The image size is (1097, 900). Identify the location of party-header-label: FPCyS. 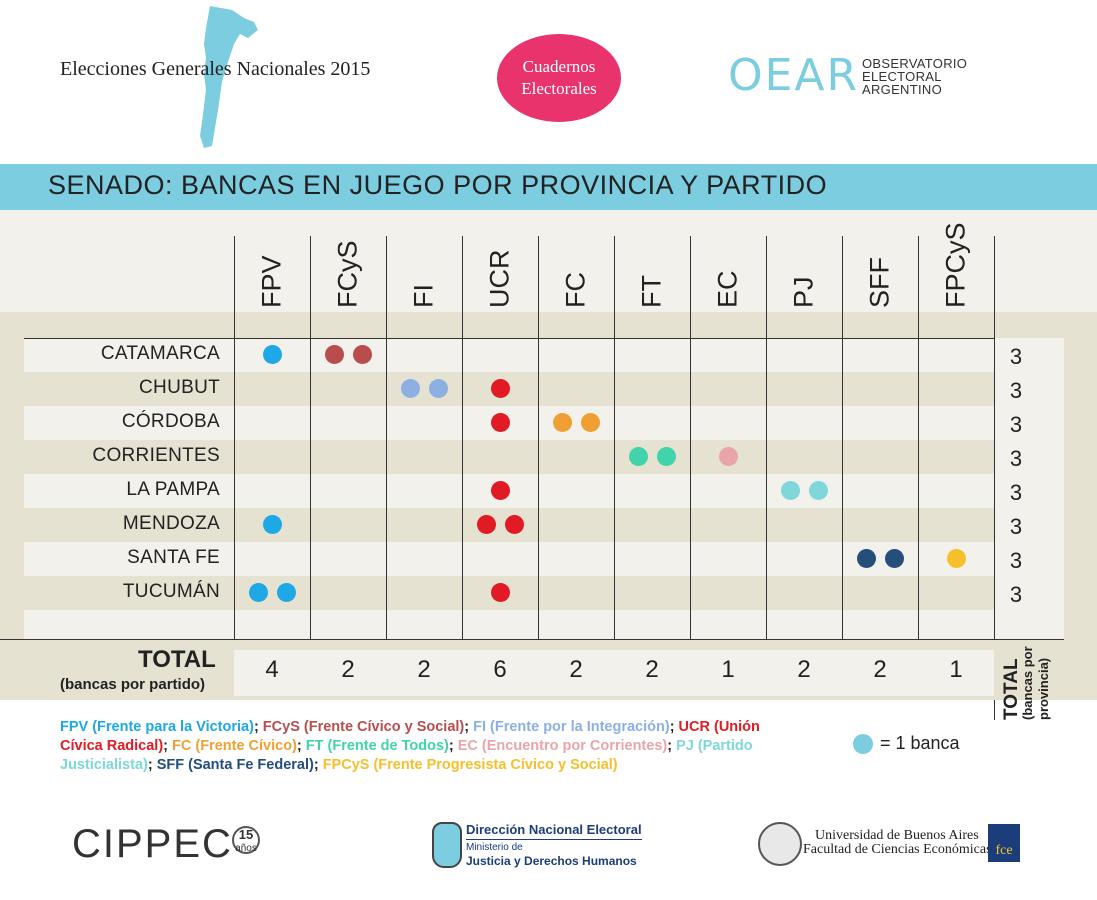
(955, 265).